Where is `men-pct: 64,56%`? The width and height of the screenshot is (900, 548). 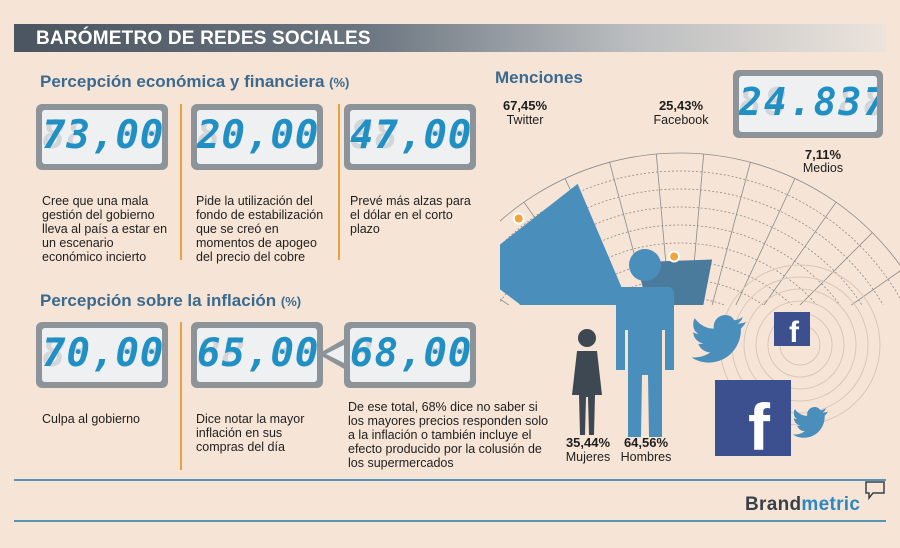
men-pct: 64,56% is located at coordinates (646, 442).